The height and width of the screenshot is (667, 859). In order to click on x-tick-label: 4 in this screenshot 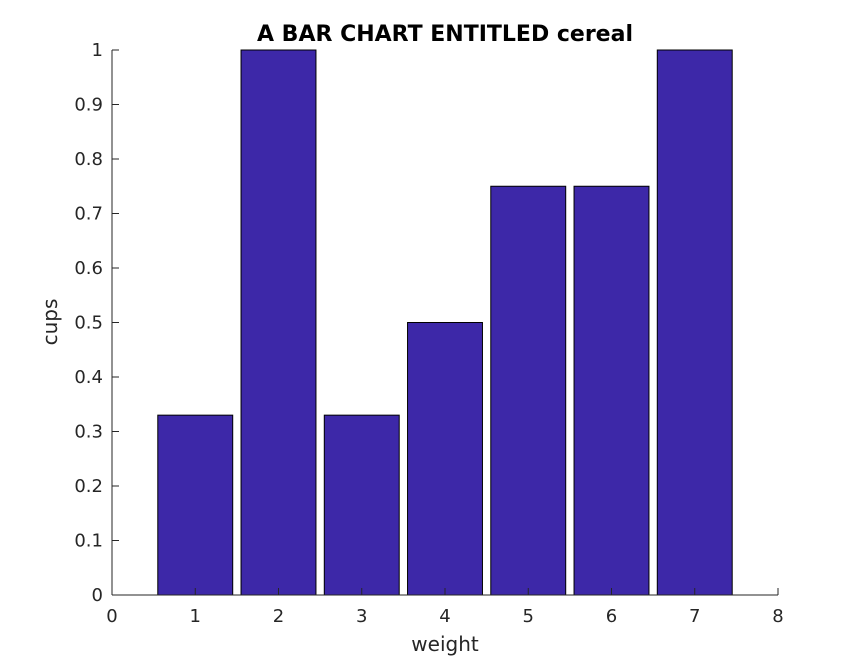, I will do `click(444, 616)`.